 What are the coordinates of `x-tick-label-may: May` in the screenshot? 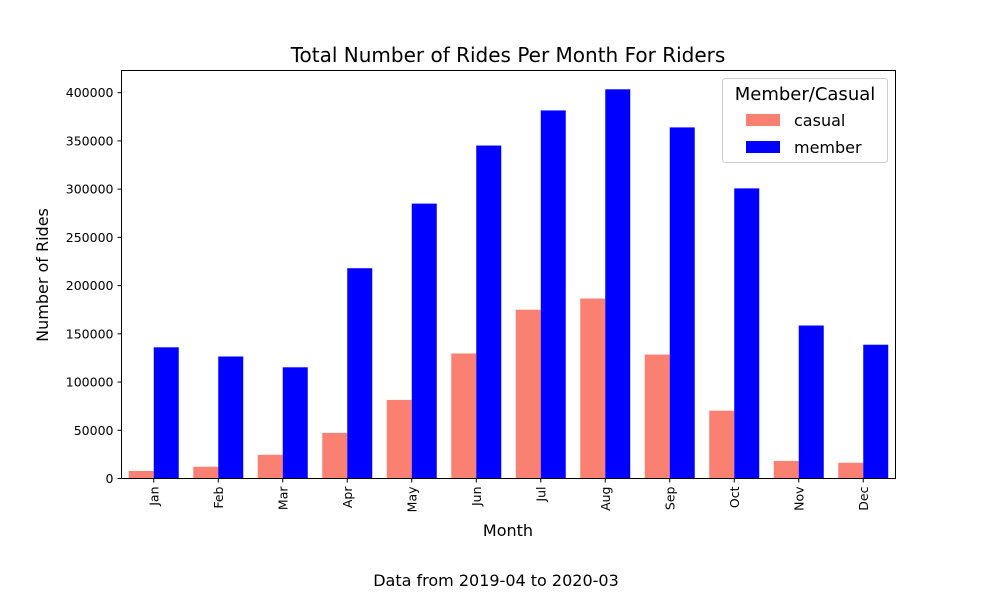 It's located at (411, 499).